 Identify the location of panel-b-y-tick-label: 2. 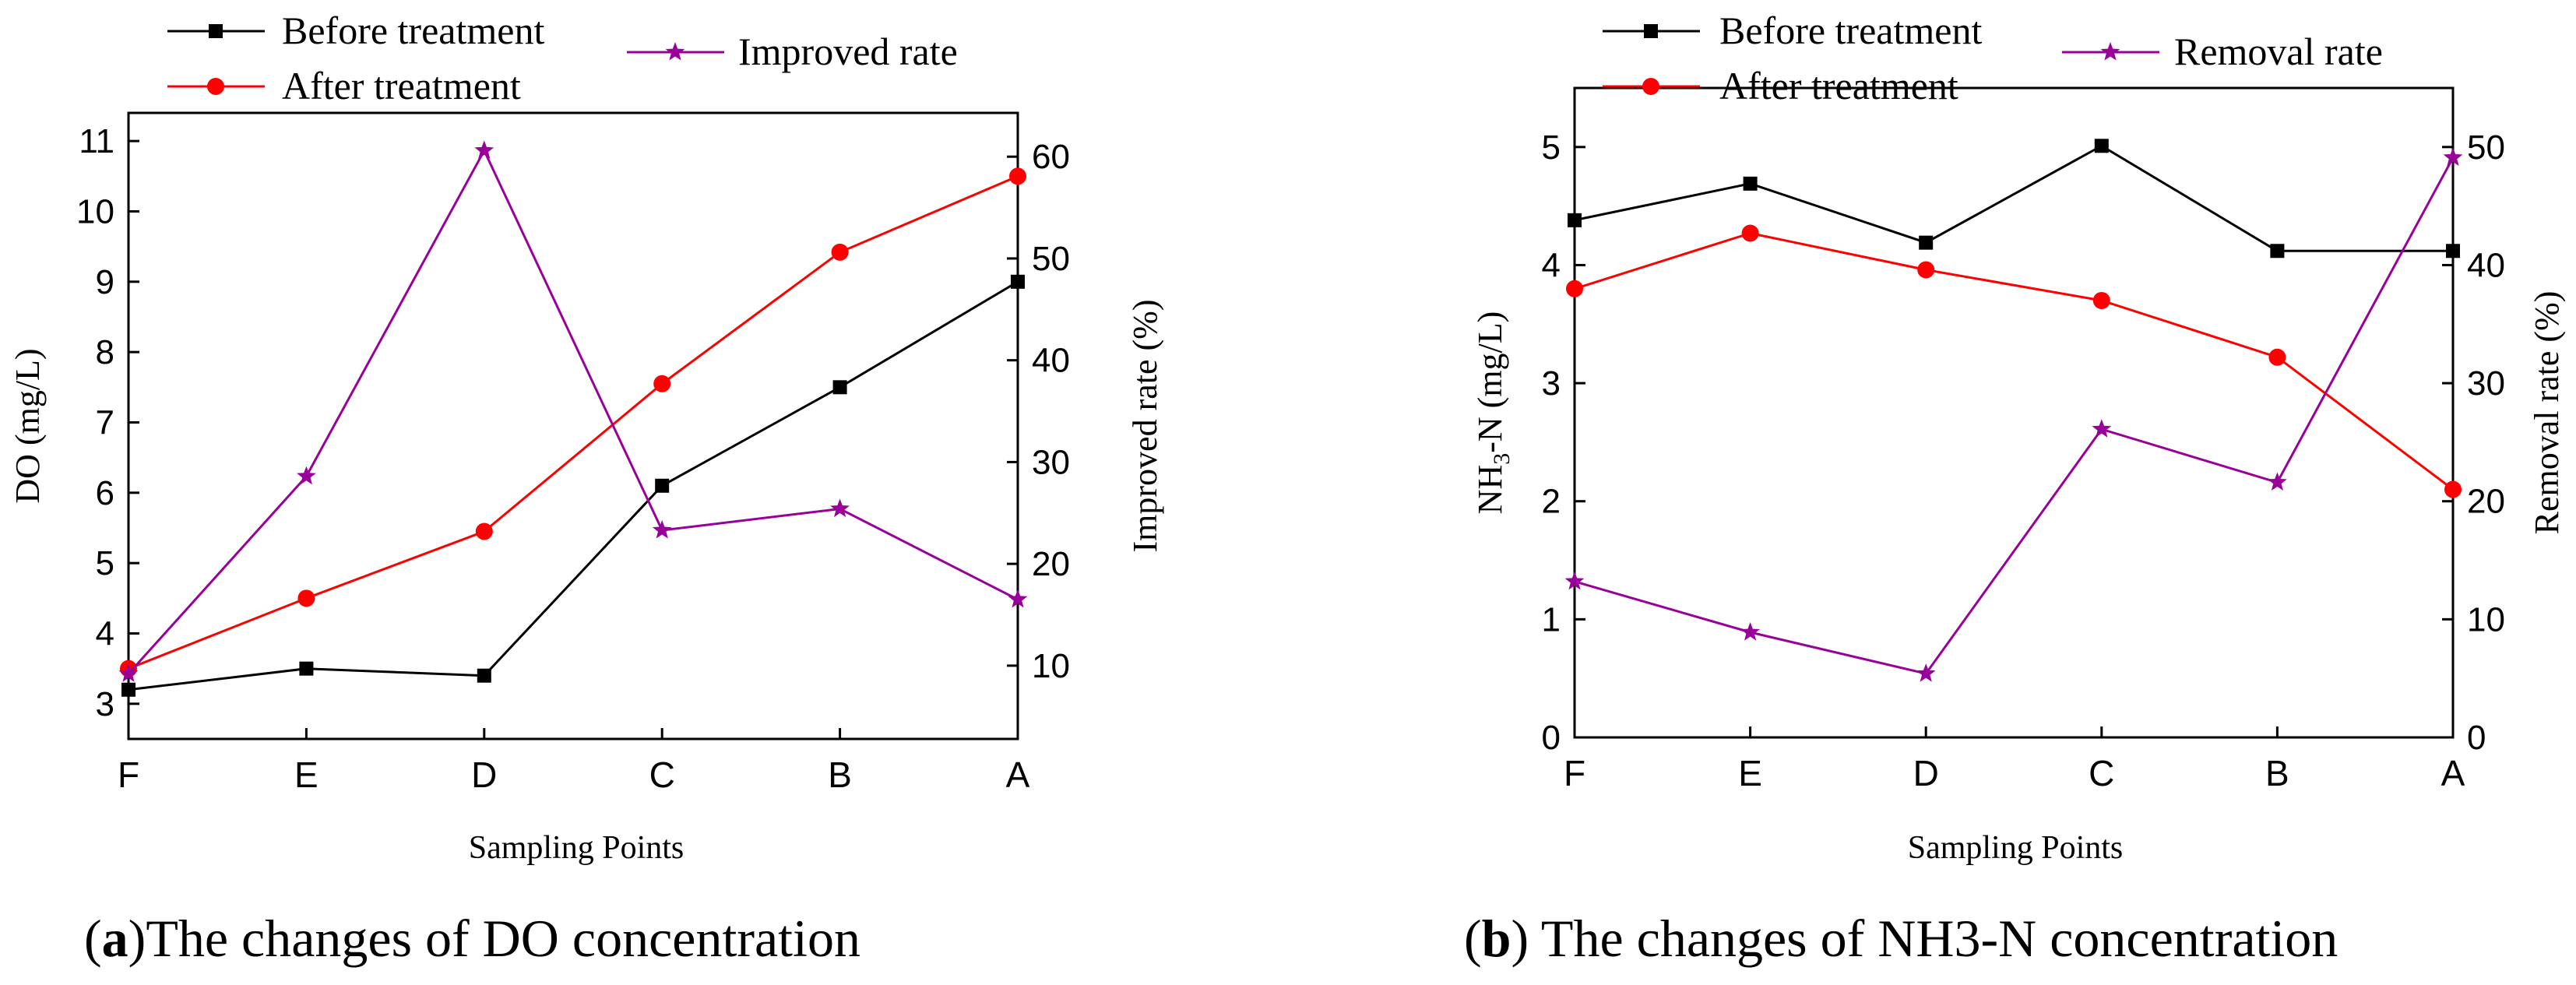
(1551, 502).